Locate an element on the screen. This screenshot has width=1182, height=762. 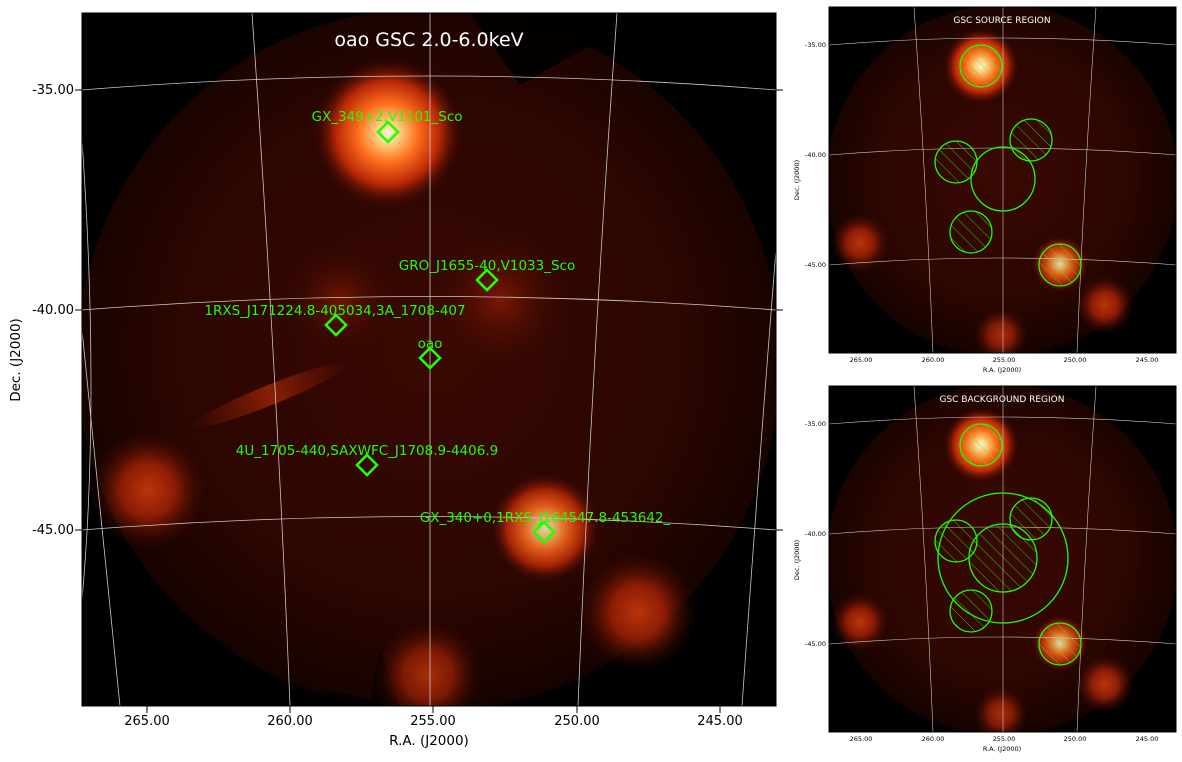
background-y-axis-label: Dec. (J2000) is located at coordinates (797, 560).